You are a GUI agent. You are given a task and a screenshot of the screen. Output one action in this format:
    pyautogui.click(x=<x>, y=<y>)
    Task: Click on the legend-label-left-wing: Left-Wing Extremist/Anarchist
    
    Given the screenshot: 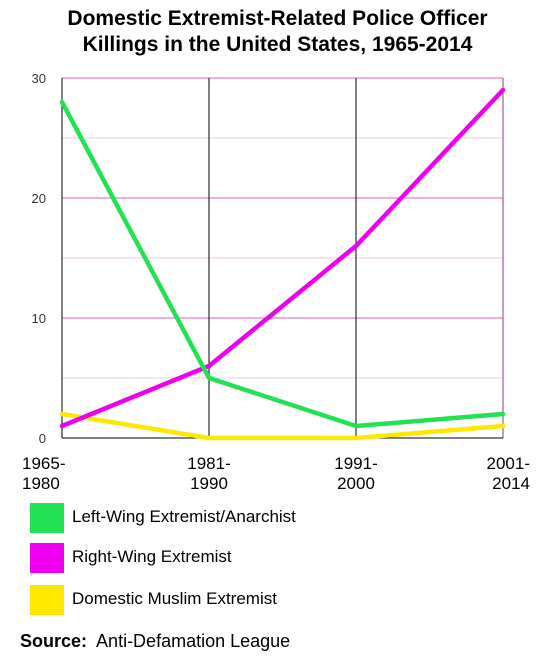 What is the action you would take?
    pyautogui.click(x=184, y=516)
    